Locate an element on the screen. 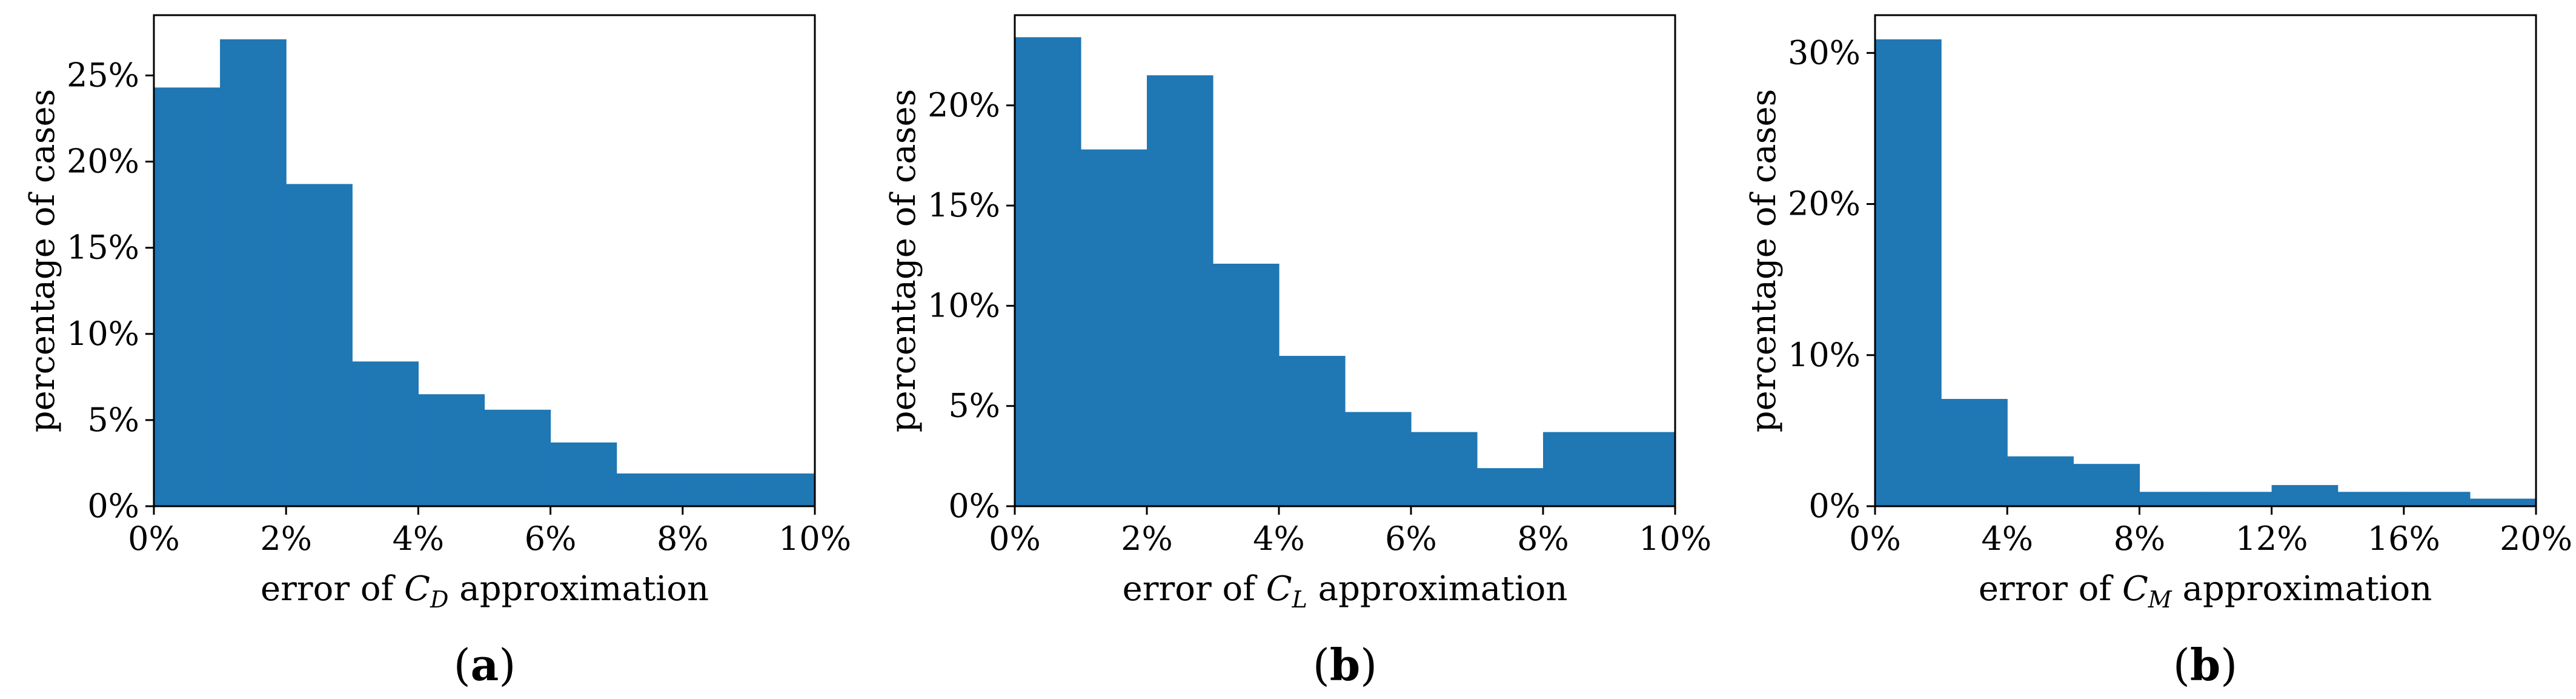 The image size is (2576, 699). x-tick-label: 12% is located at coordinates (2272, 539).